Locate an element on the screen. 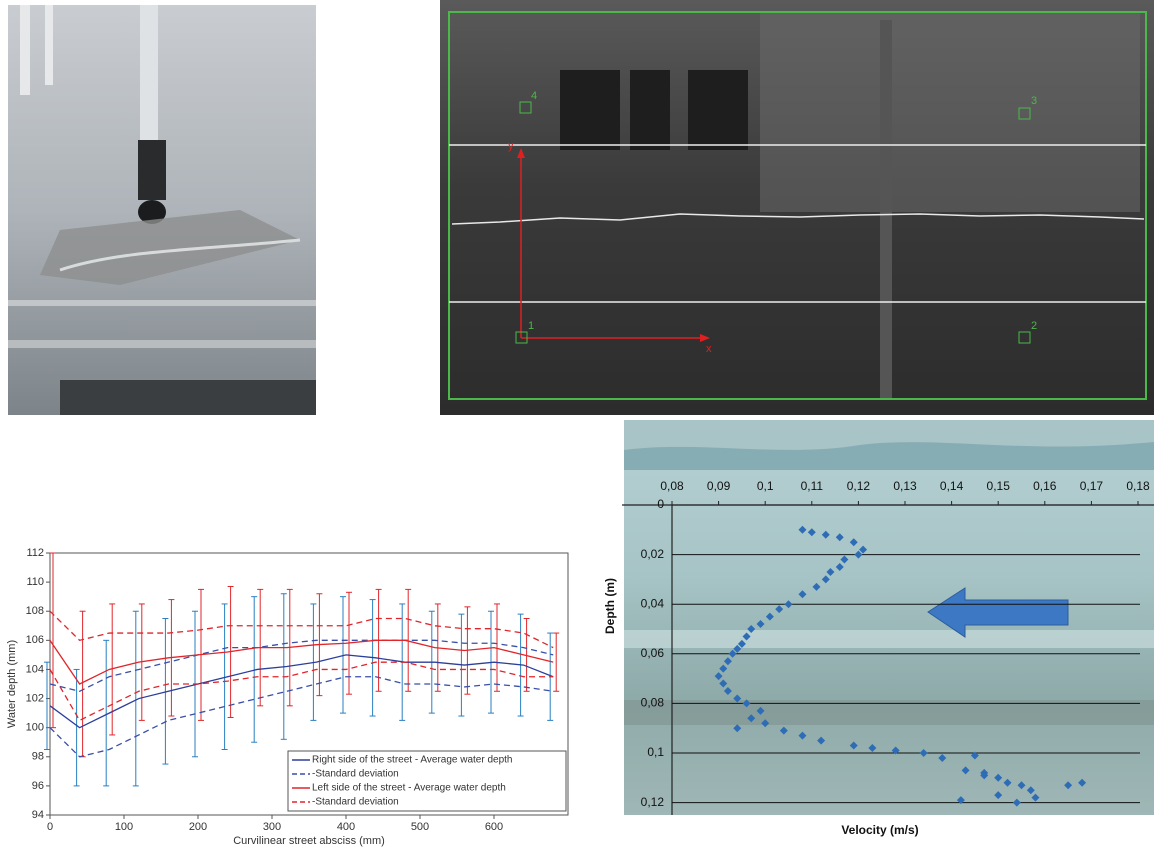  x-tick-label: 0,13 is located at coordinates (905, 486).